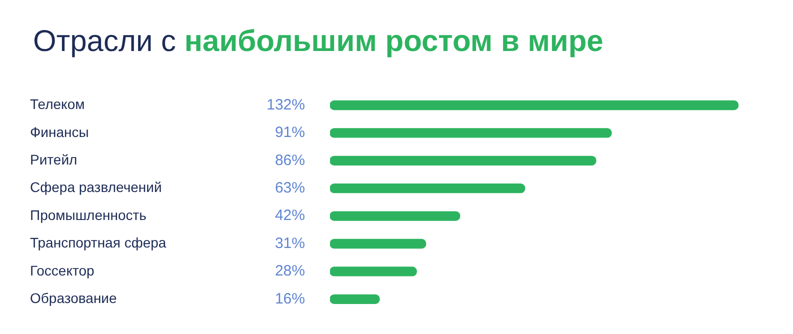 This screenshot has height=334, width=793. What do you see at coordinates (289, 215) in the screenshot?
I see `data-label: 42%` at bounding box center [289, 215].